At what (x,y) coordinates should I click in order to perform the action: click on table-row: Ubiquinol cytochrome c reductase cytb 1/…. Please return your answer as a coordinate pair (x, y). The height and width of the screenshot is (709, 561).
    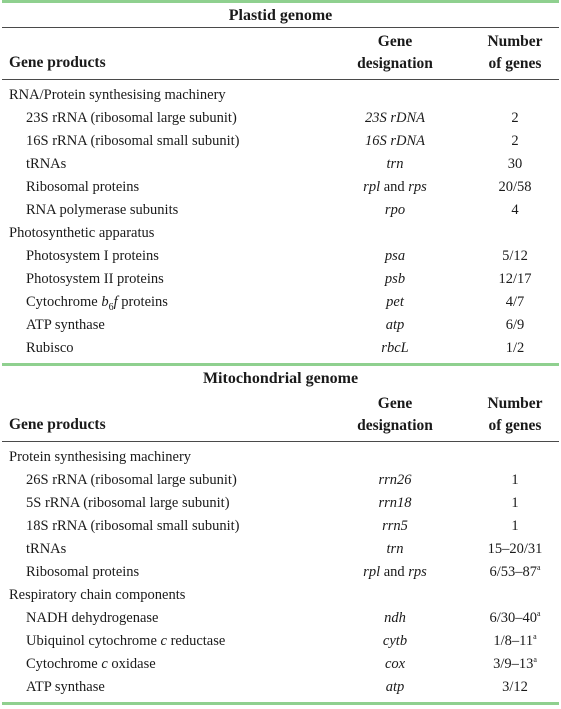
    Looking at the image, I should click on (281, 640).